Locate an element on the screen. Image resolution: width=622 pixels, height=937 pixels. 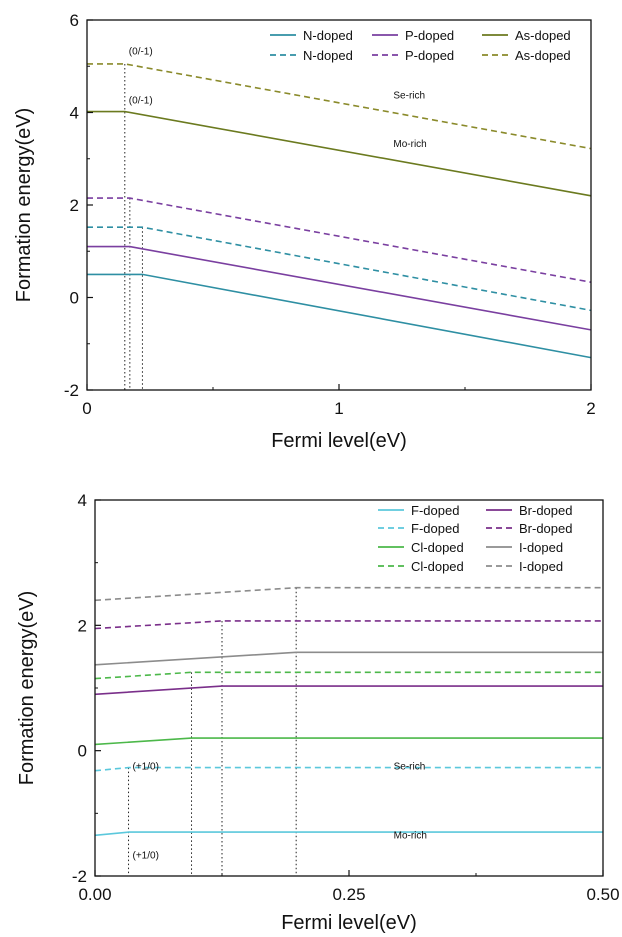
x-tick-label: 0.00 is located at coordinates (94, 894).